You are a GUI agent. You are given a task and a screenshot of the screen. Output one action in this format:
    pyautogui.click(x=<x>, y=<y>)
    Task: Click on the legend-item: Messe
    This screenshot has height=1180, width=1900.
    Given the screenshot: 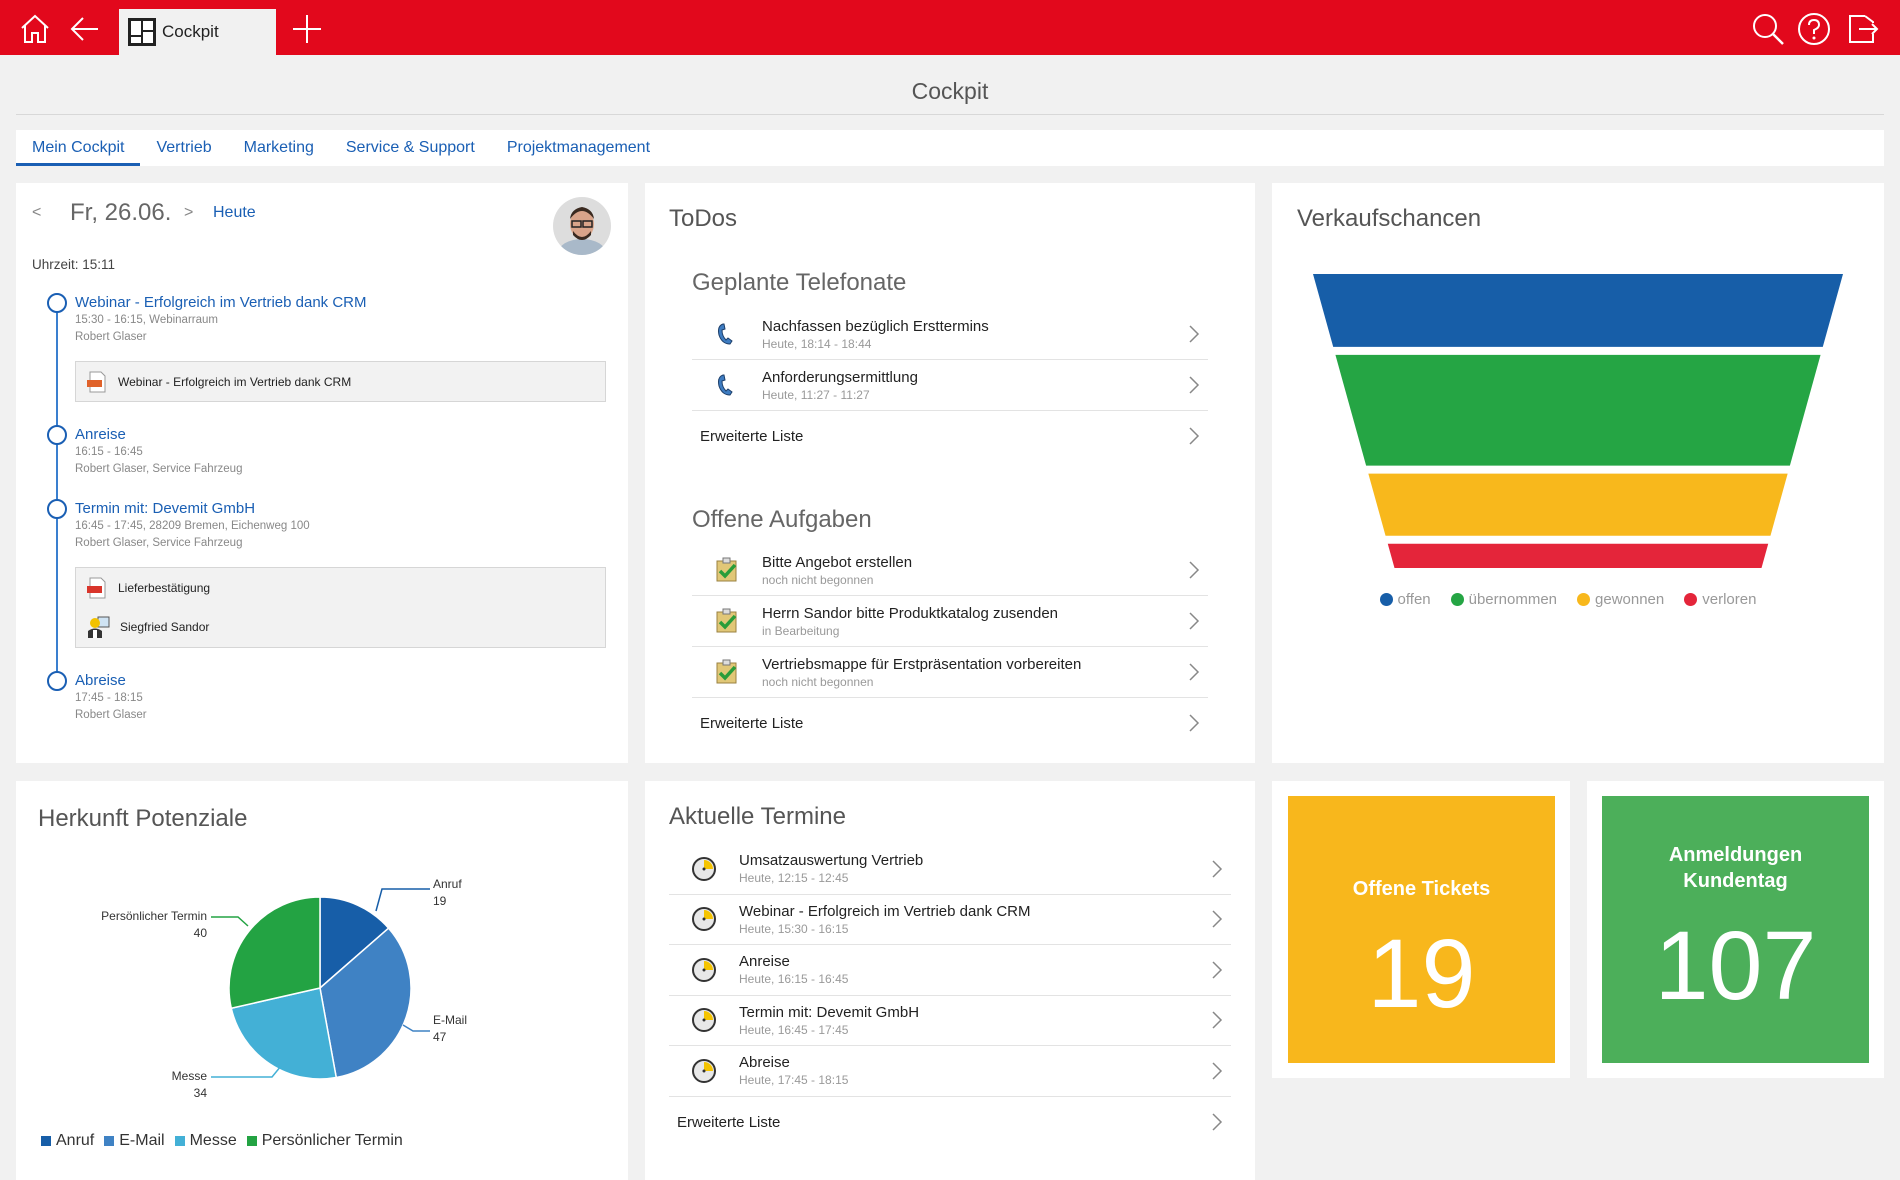 What is the action you would take?
    pyautogui.click(x=205, y=1141)
    